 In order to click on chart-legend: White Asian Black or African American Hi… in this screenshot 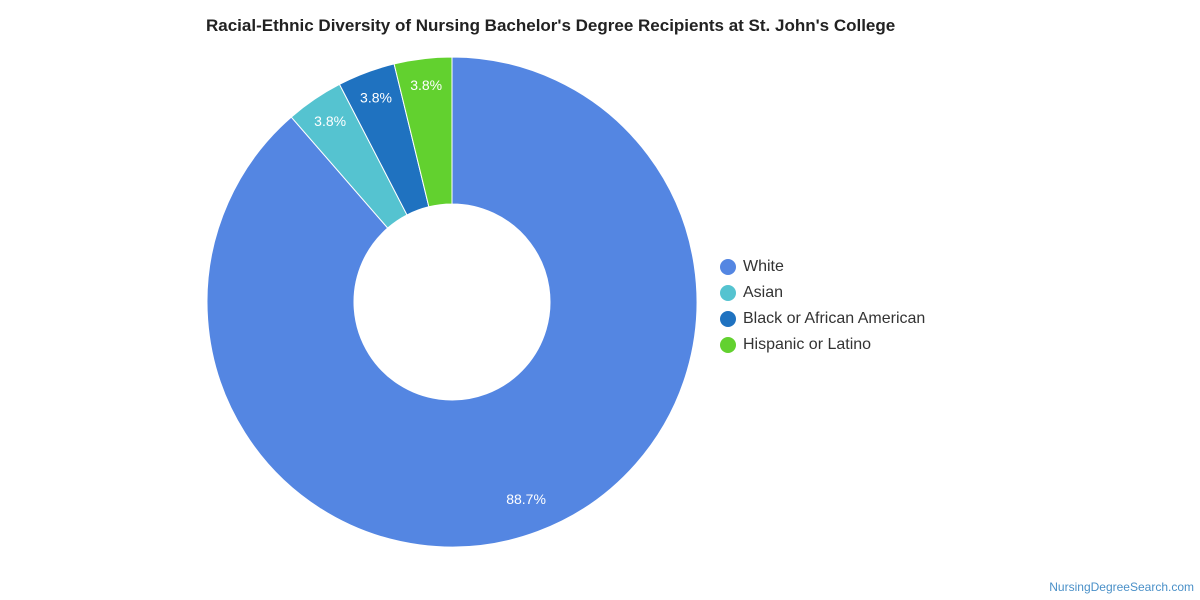, I will do `click(822, 306)`.